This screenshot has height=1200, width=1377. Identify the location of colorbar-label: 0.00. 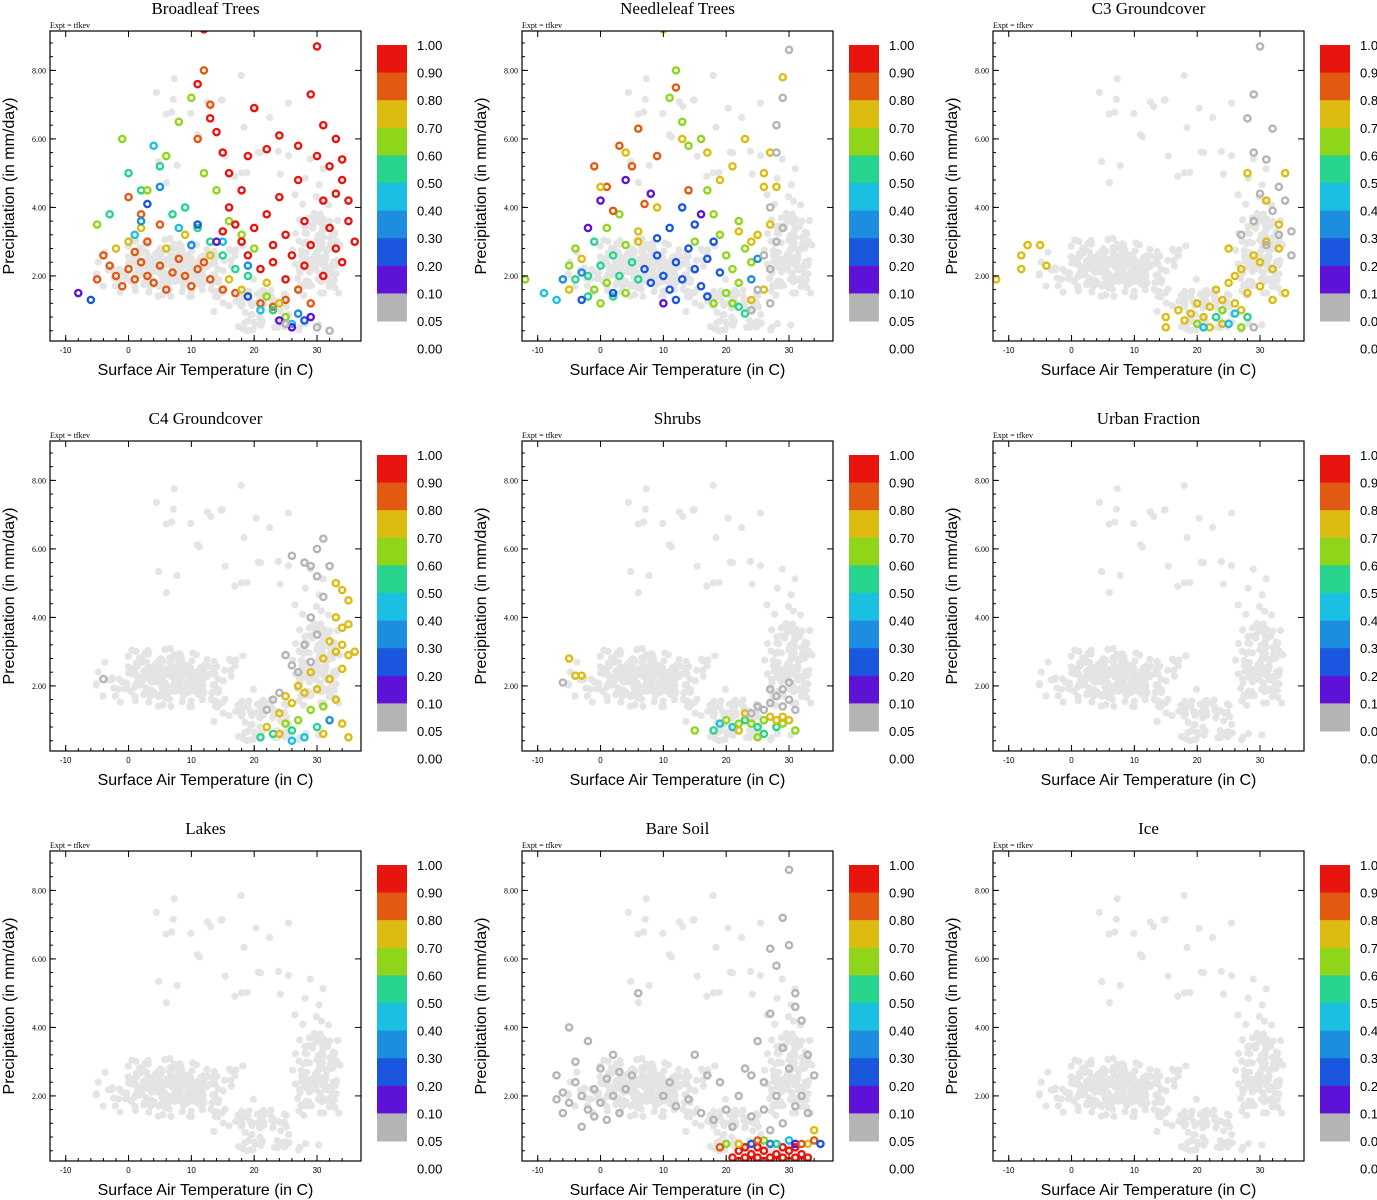
(1368, 349).